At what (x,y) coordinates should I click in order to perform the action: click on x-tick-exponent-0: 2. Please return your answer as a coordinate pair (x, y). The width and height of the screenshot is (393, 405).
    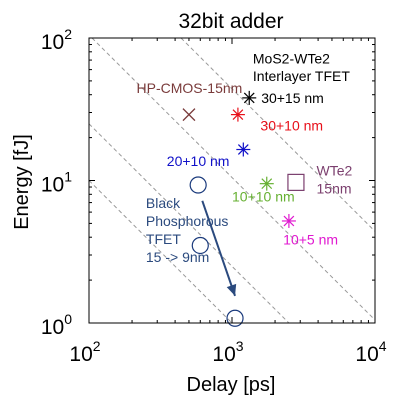
    Looking at the image, I should click on (97, 346).